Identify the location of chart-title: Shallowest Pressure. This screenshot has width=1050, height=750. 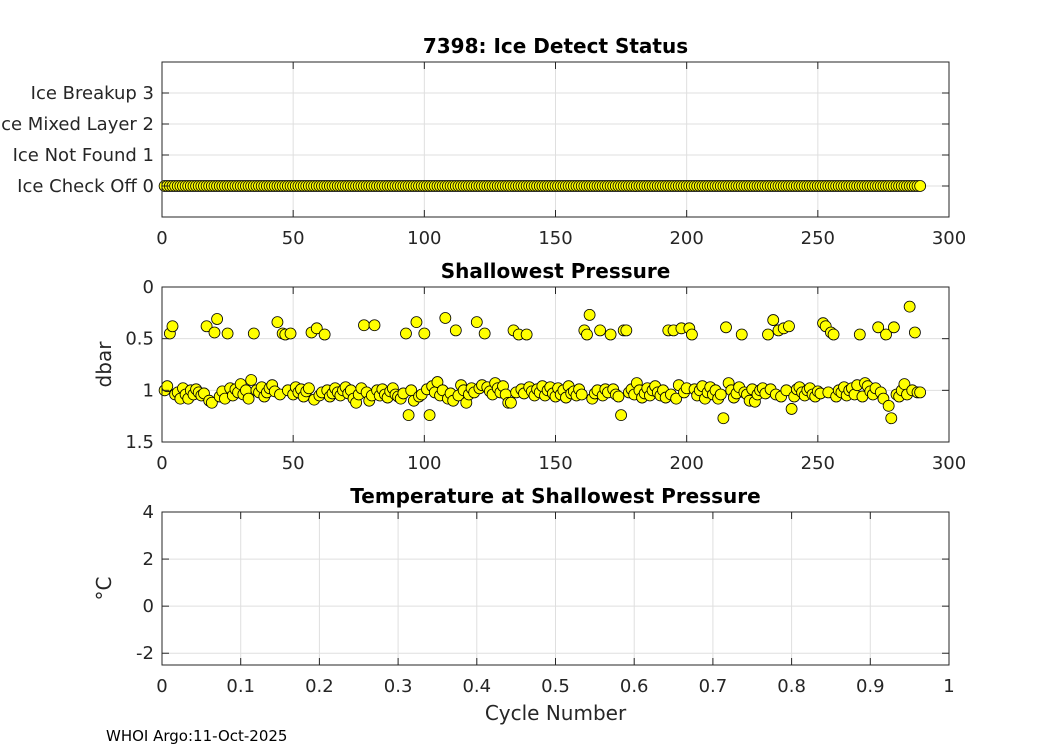
(556, 271).